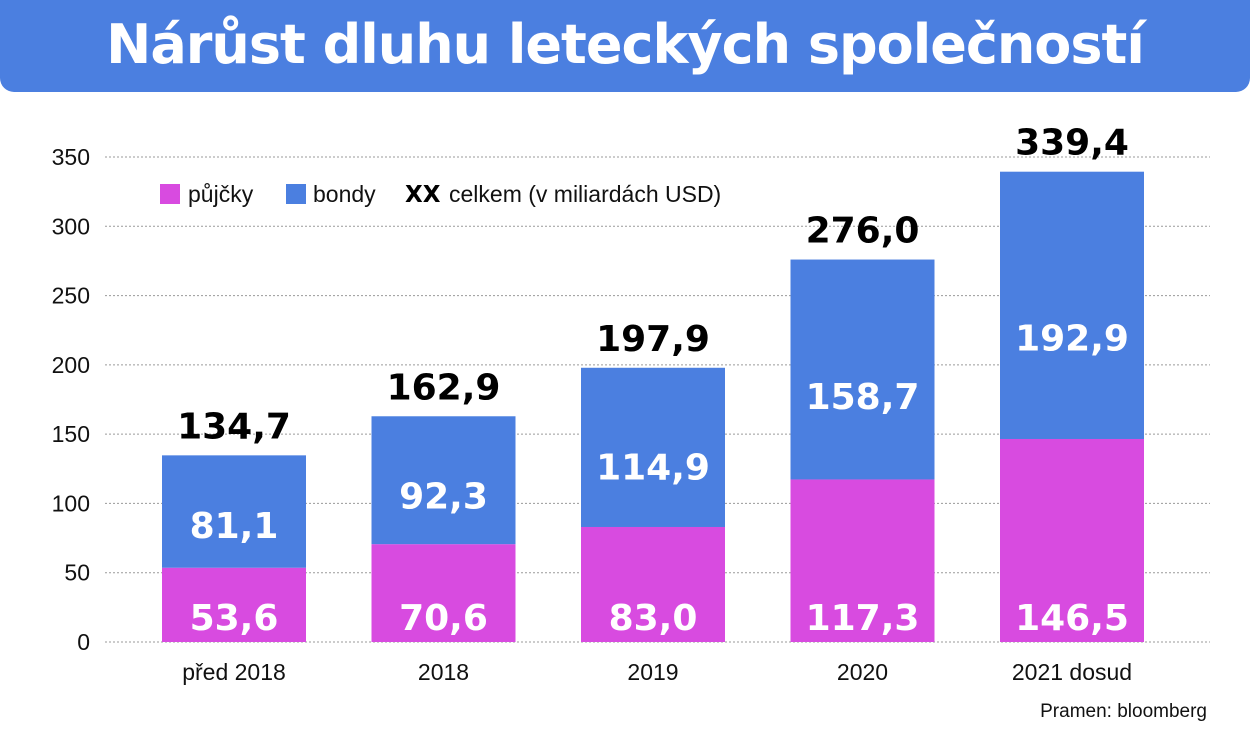 This screenshot has width=1250, height=750. I want to click on y-tick-label: 200, so click(71, 365).